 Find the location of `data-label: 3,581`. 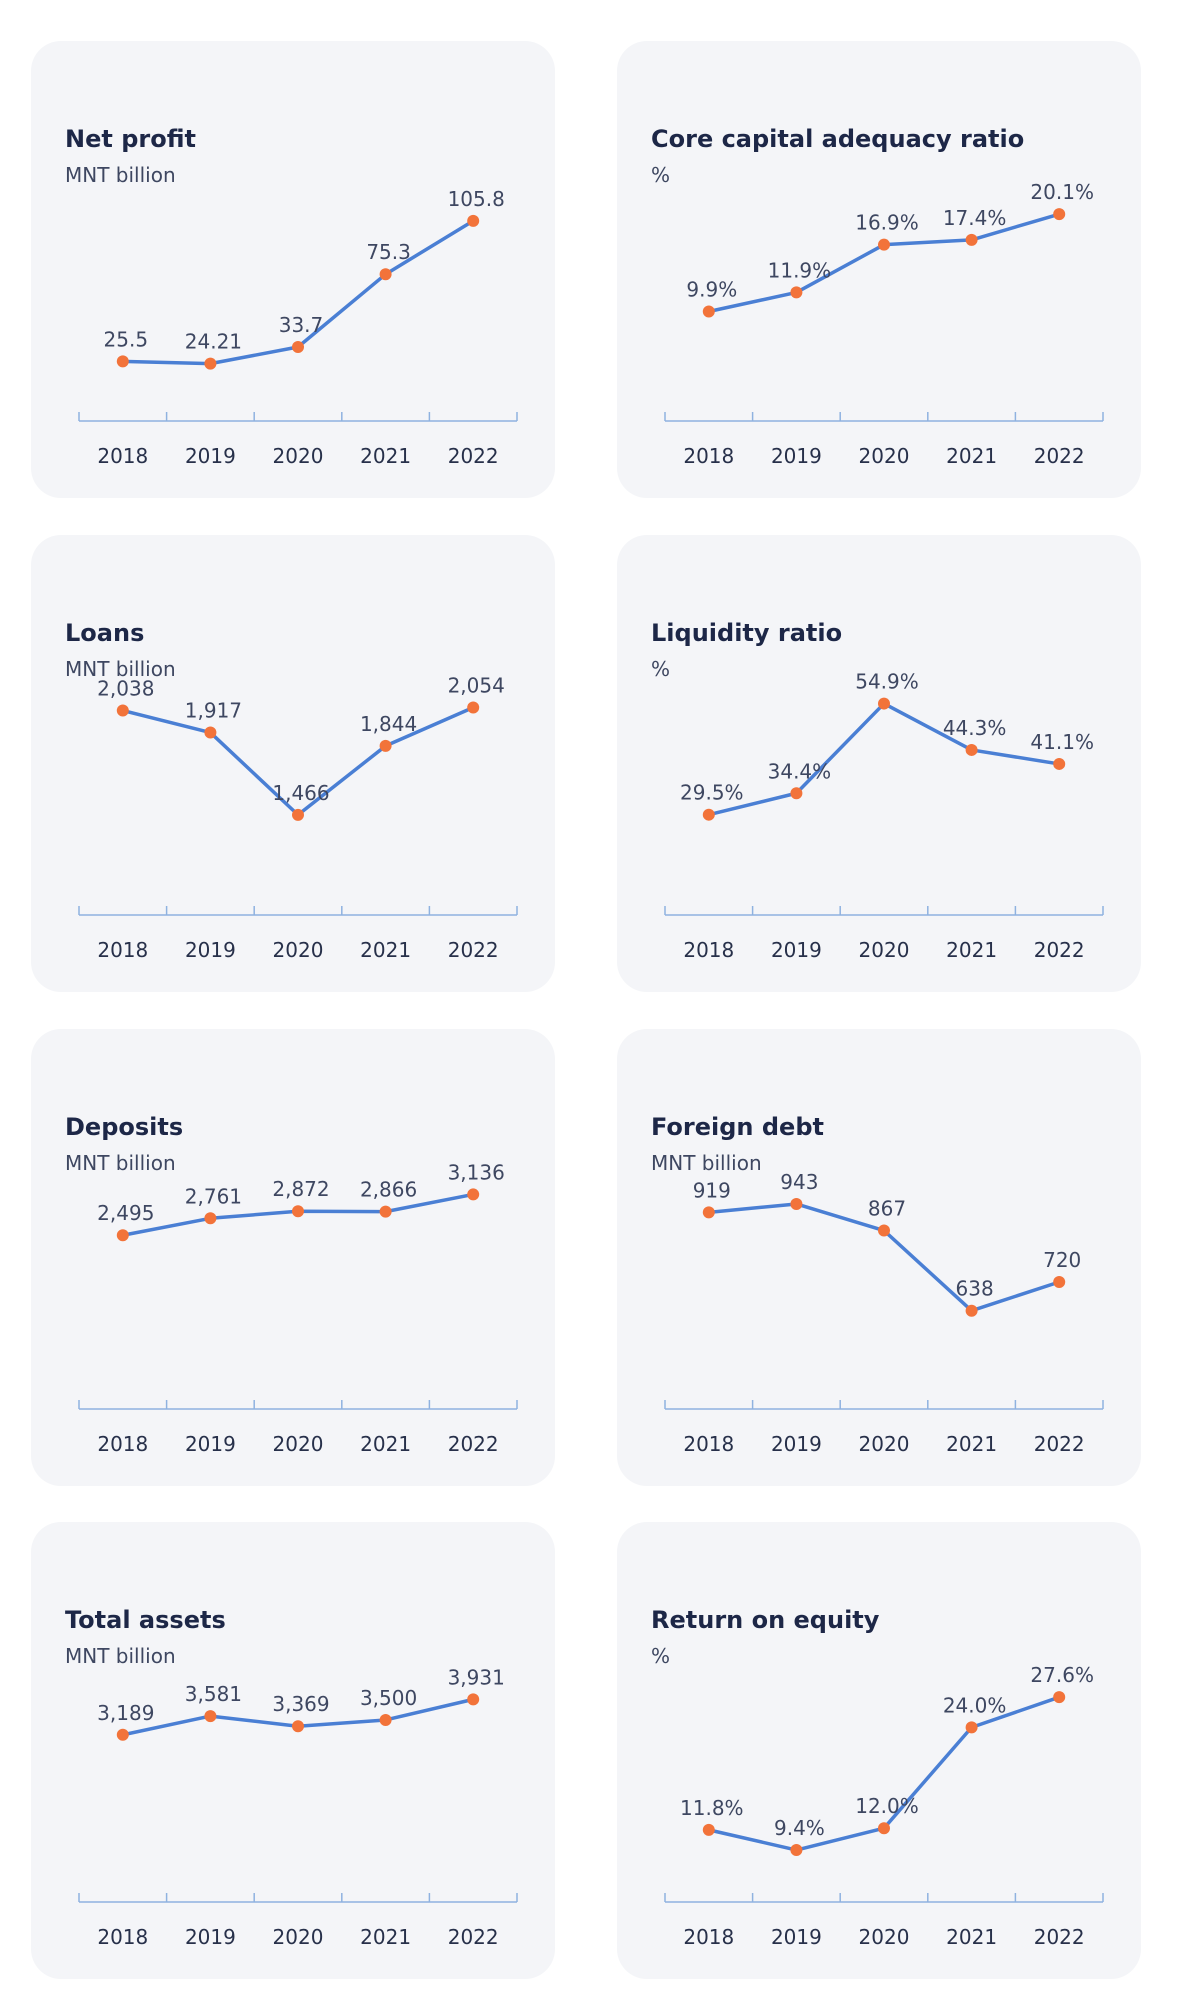

data-label: 3,581 is located at coordinates (213, 1694).